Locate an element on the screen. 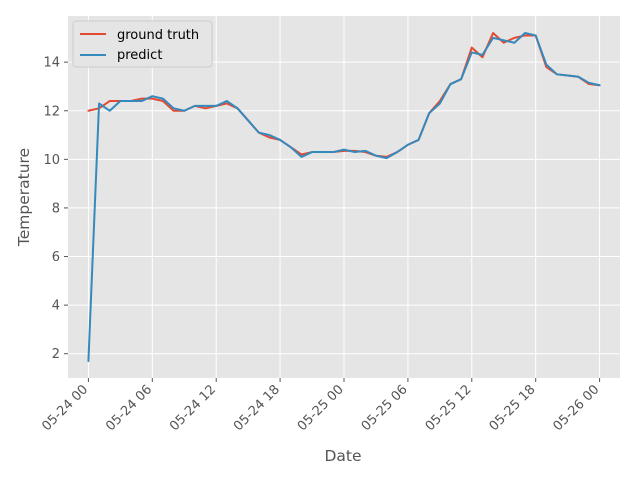 The image size is (640, 480). y-tick-label: 2 is located at coordinates (56, 354).